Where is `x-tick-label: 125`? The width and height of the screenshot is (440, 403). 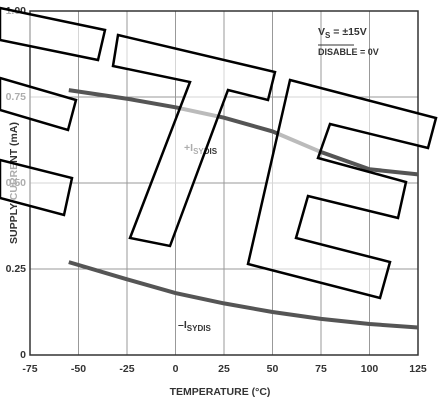 x-tick-label: 125 is located at coordinates (418, 369).